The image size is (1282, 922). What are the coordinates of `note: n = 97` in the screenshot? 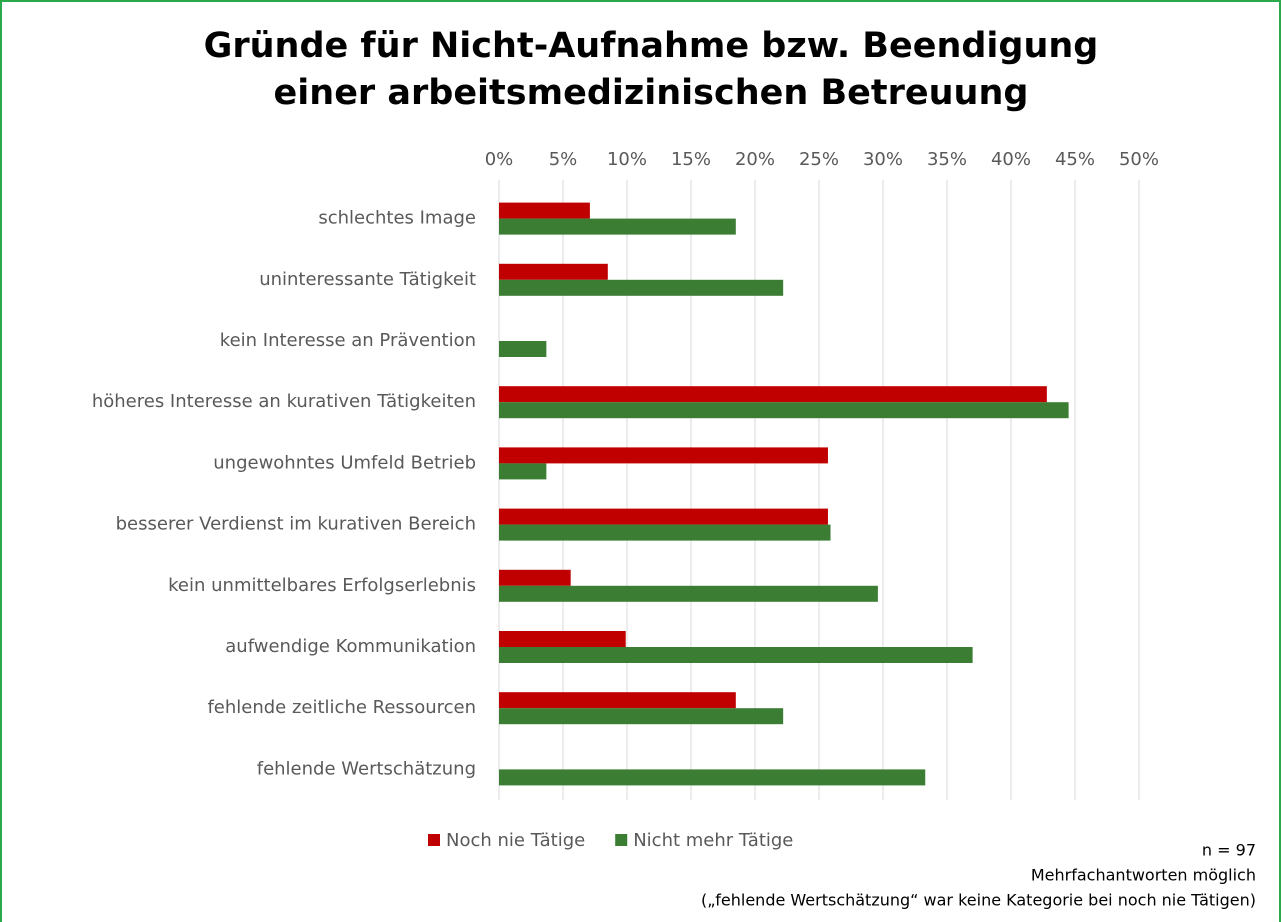 It's located at (1229, 850).